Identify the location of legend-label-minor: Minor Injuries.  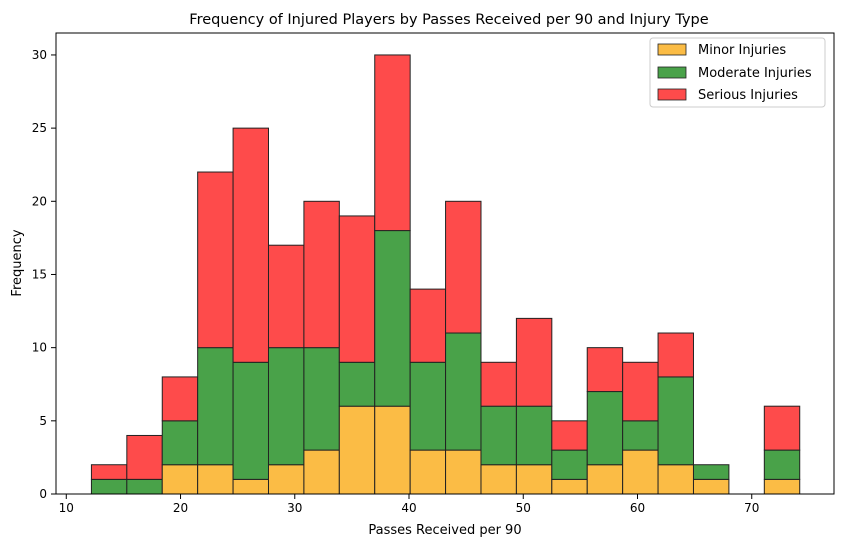
(742, 50).